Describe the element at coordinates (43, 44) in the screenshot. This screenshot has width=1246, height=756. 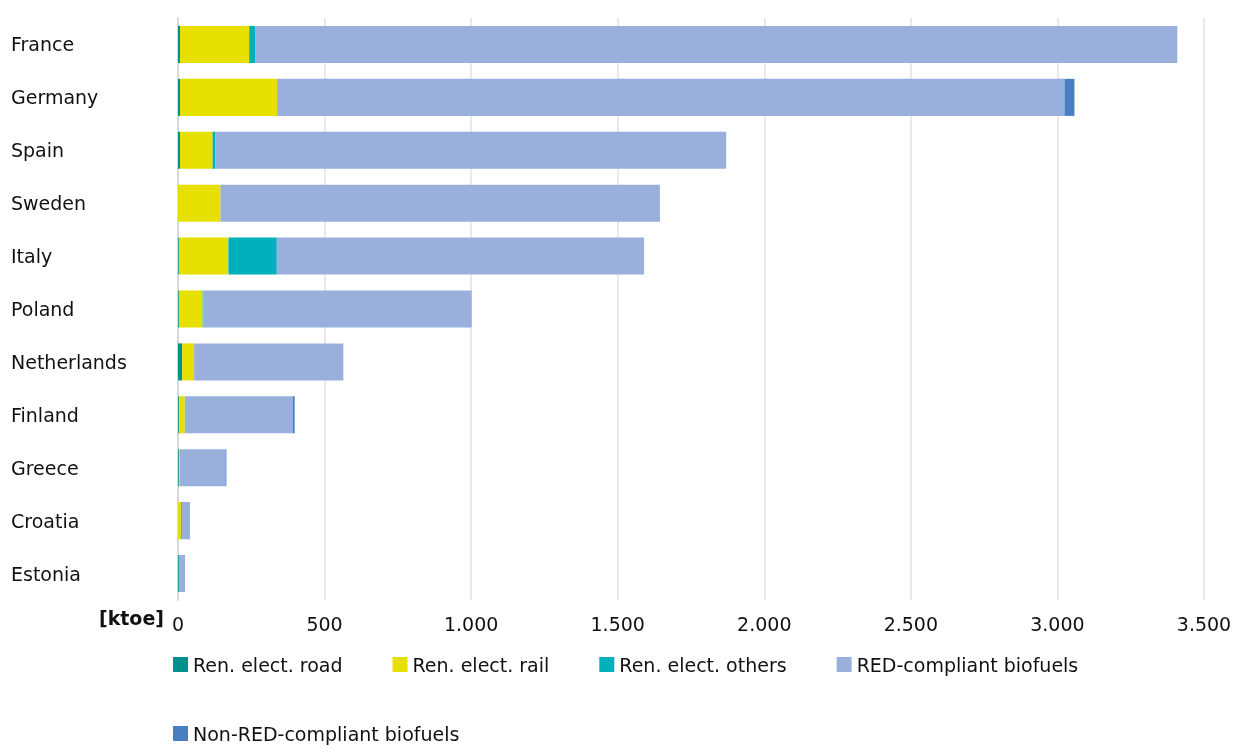
I see `y-tick-label: France` at that location.